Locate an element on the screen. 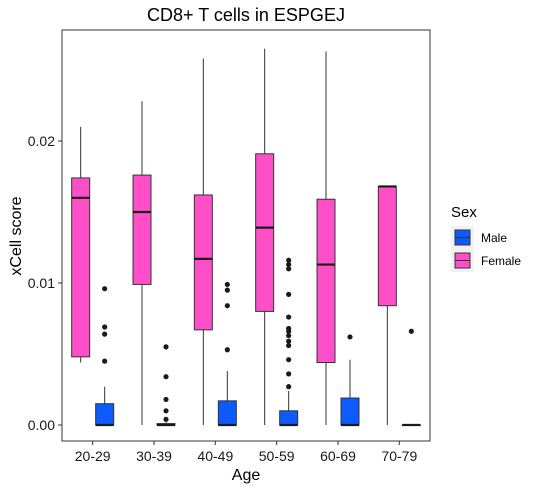 This screenshot has height=489, width=536. y-axis: 0.00 0.01 0.02 is located at coordinates (45, 283).